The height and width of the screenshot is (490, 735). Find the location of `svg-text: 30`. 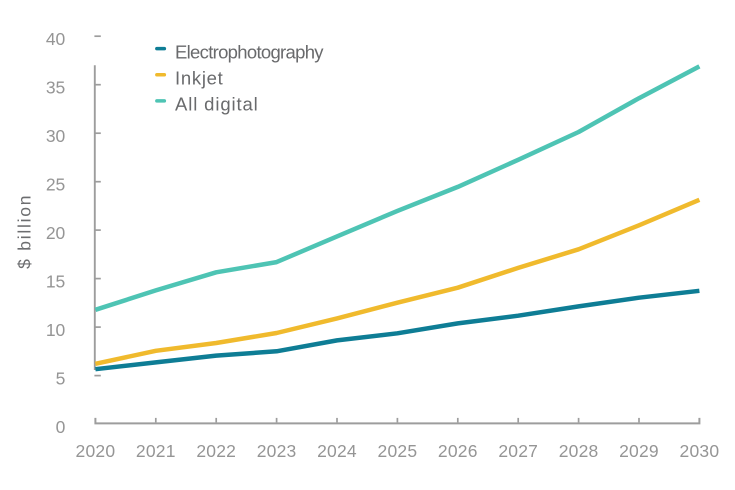

svg-text: 30 is located at coordinates (56, 136).